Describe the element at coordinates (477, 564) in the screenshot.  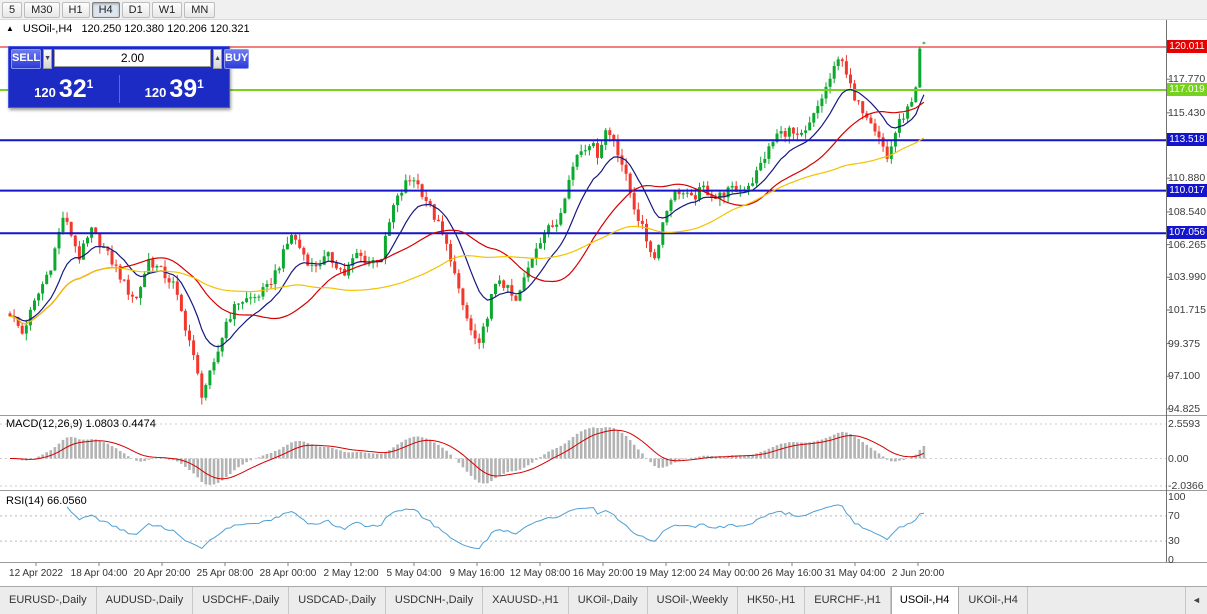
I see `time-axis-ticks` at that location.